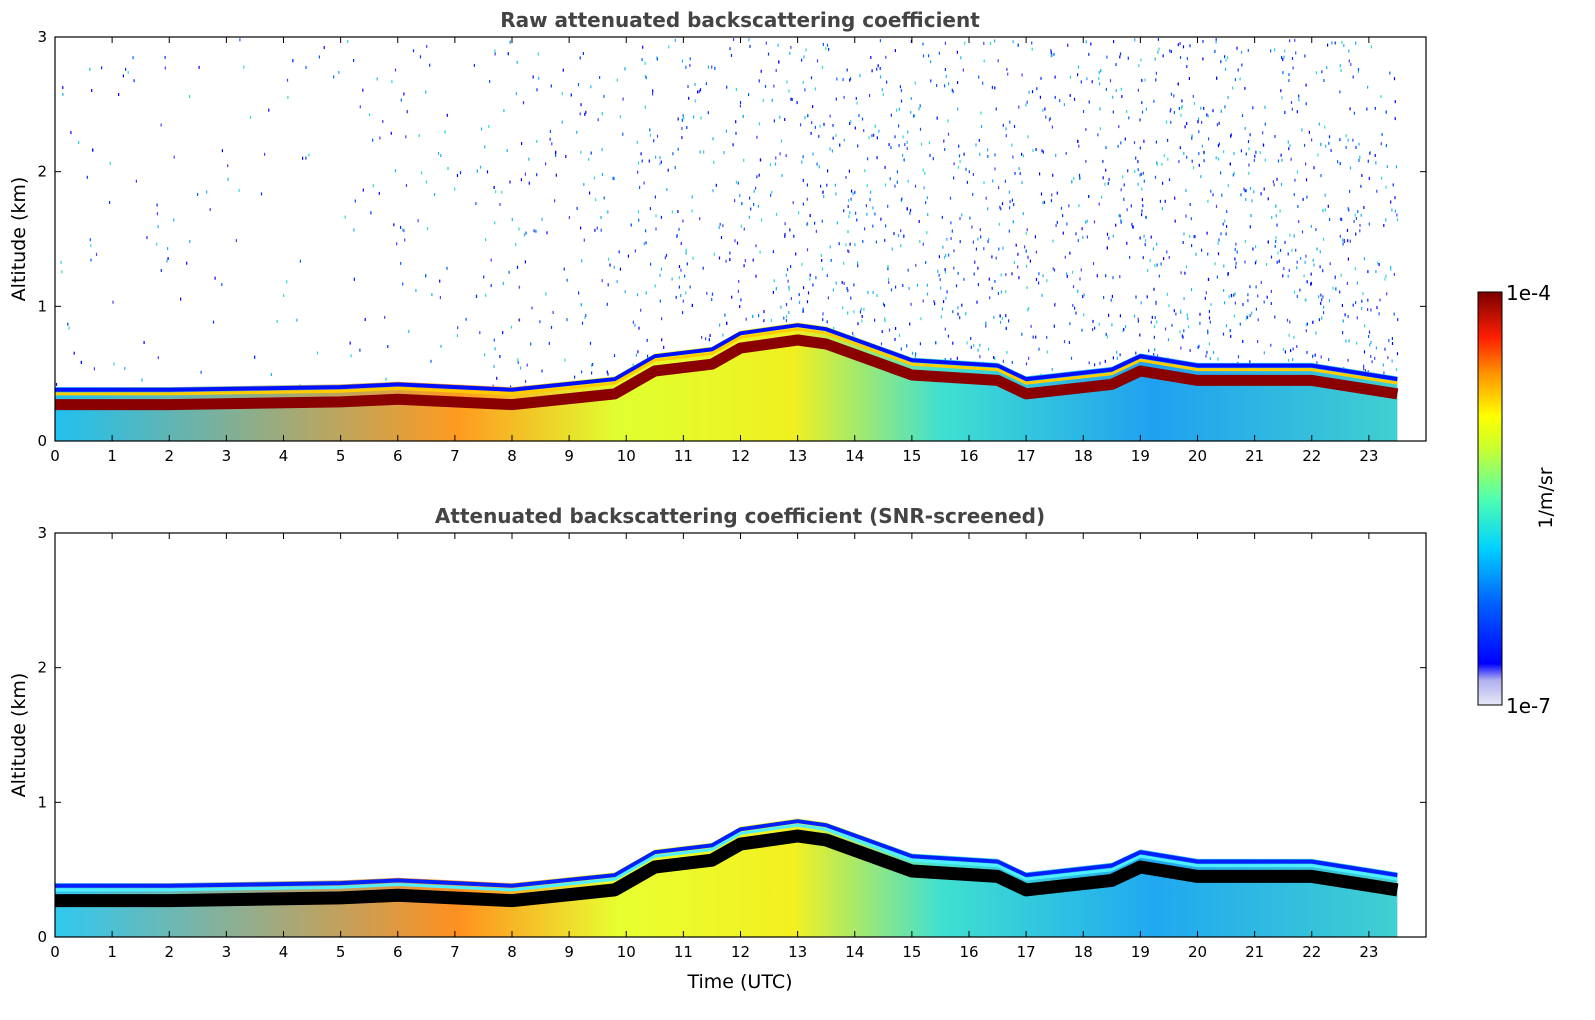  What do you see at coordinates (797, 952) in the screenshot?
I see `screened-x-tick-label: 13` at bounding box center [797, 952].